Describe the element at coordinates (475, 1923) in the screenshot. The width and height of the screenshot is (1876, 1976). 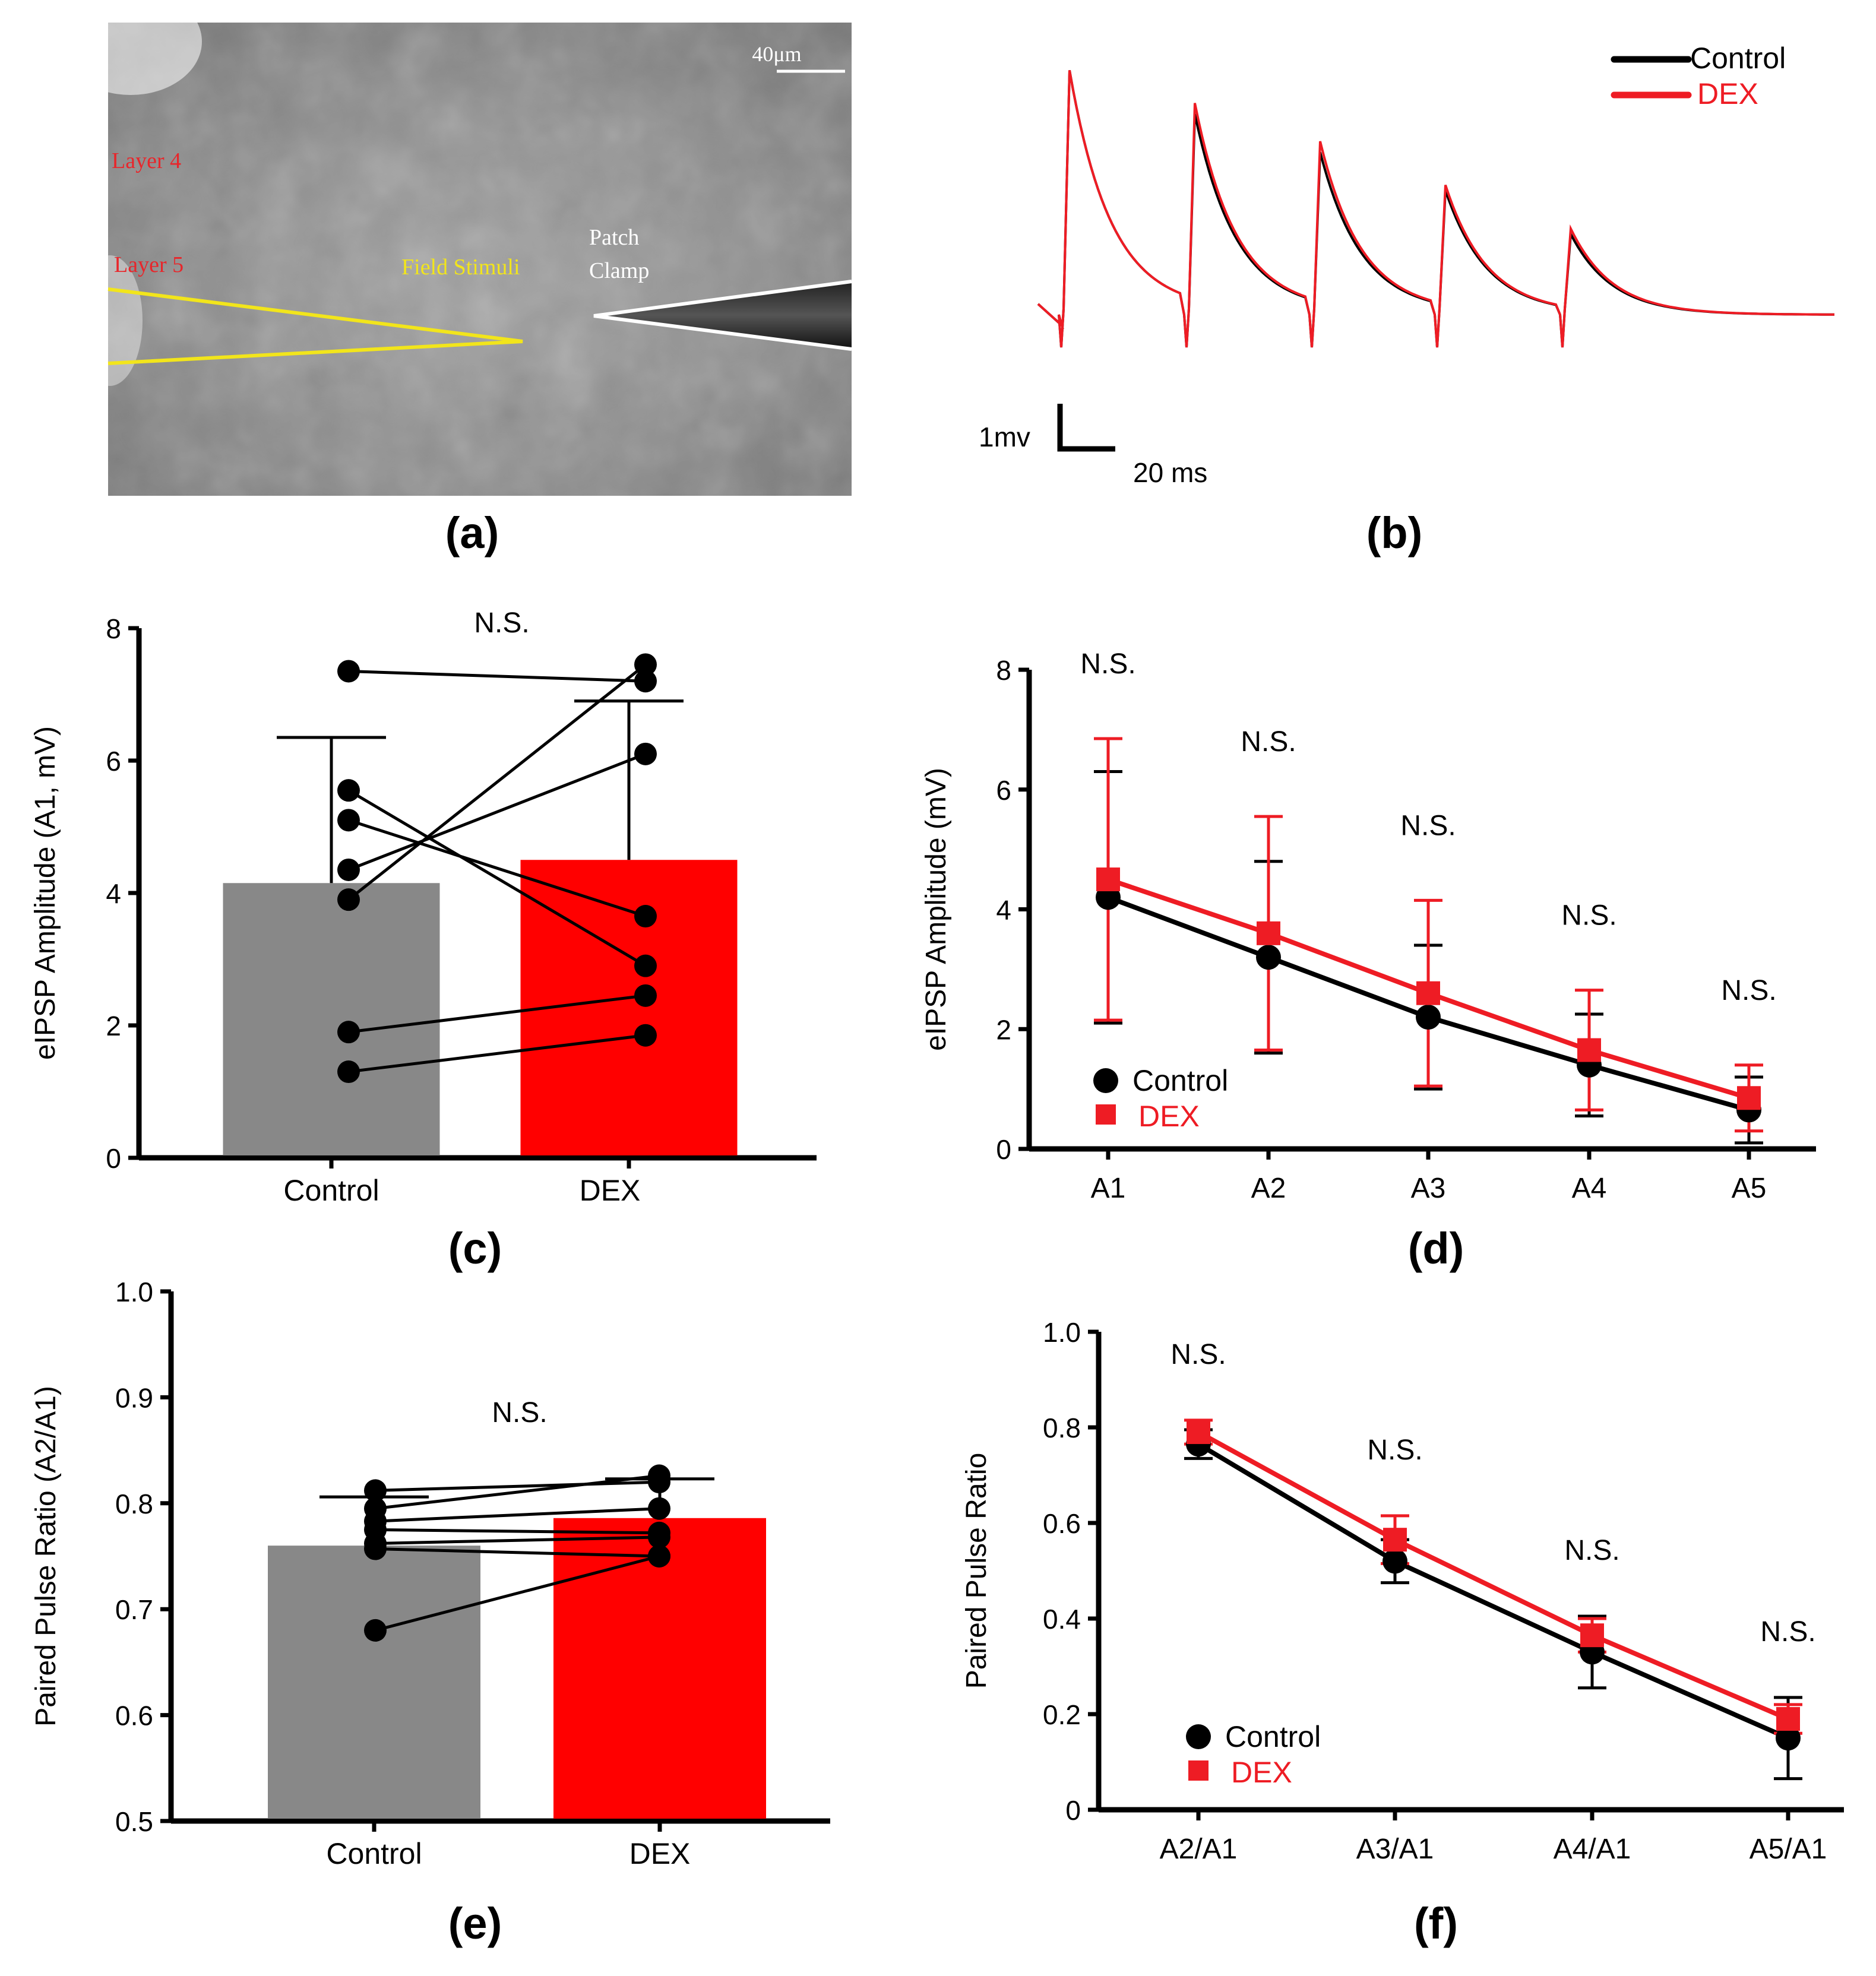
I see `panel-label-e: (e)` at that location.